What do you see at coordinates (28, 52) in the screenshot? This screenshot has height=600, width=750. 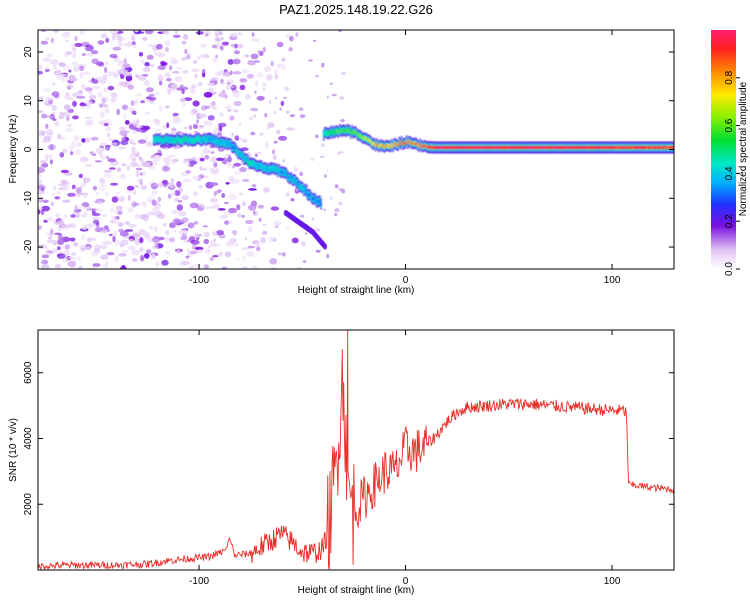 I see `y-tick-label: 20` at bounding box center [28, 52].